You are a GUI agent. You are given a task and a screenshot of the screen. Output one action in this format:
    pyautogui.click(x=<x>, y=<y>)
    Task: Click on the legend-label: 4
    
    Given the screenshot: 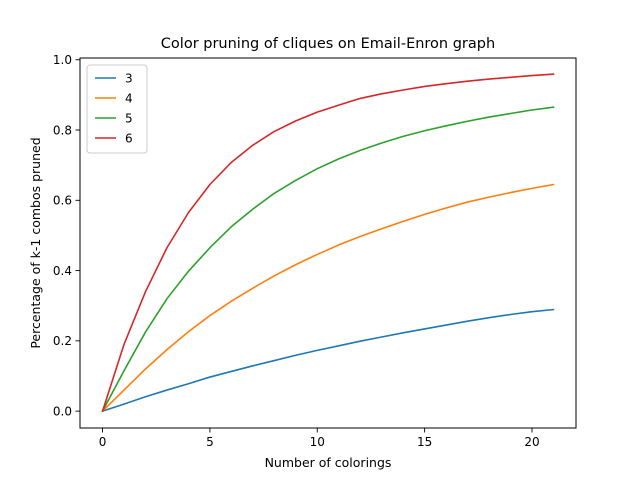 What is the action you would take?
    pyautogui.click(x=129, y=98)
    